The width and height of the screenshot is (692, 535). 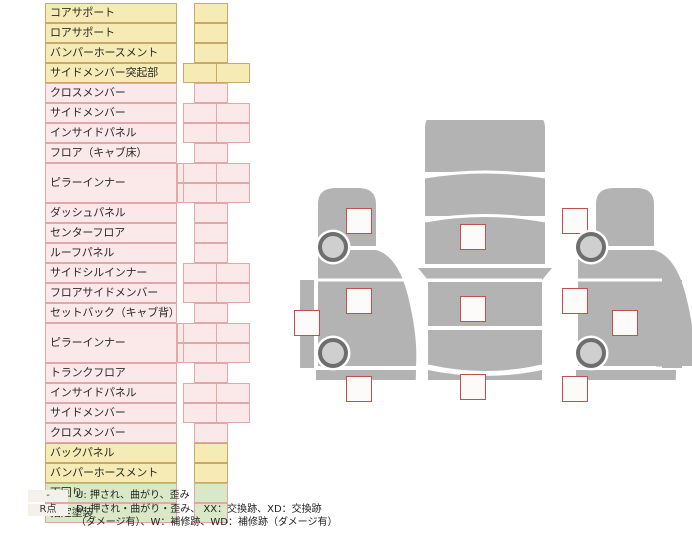 I want to click on table-row: サイドメンバー, so click(x=150, y=413).